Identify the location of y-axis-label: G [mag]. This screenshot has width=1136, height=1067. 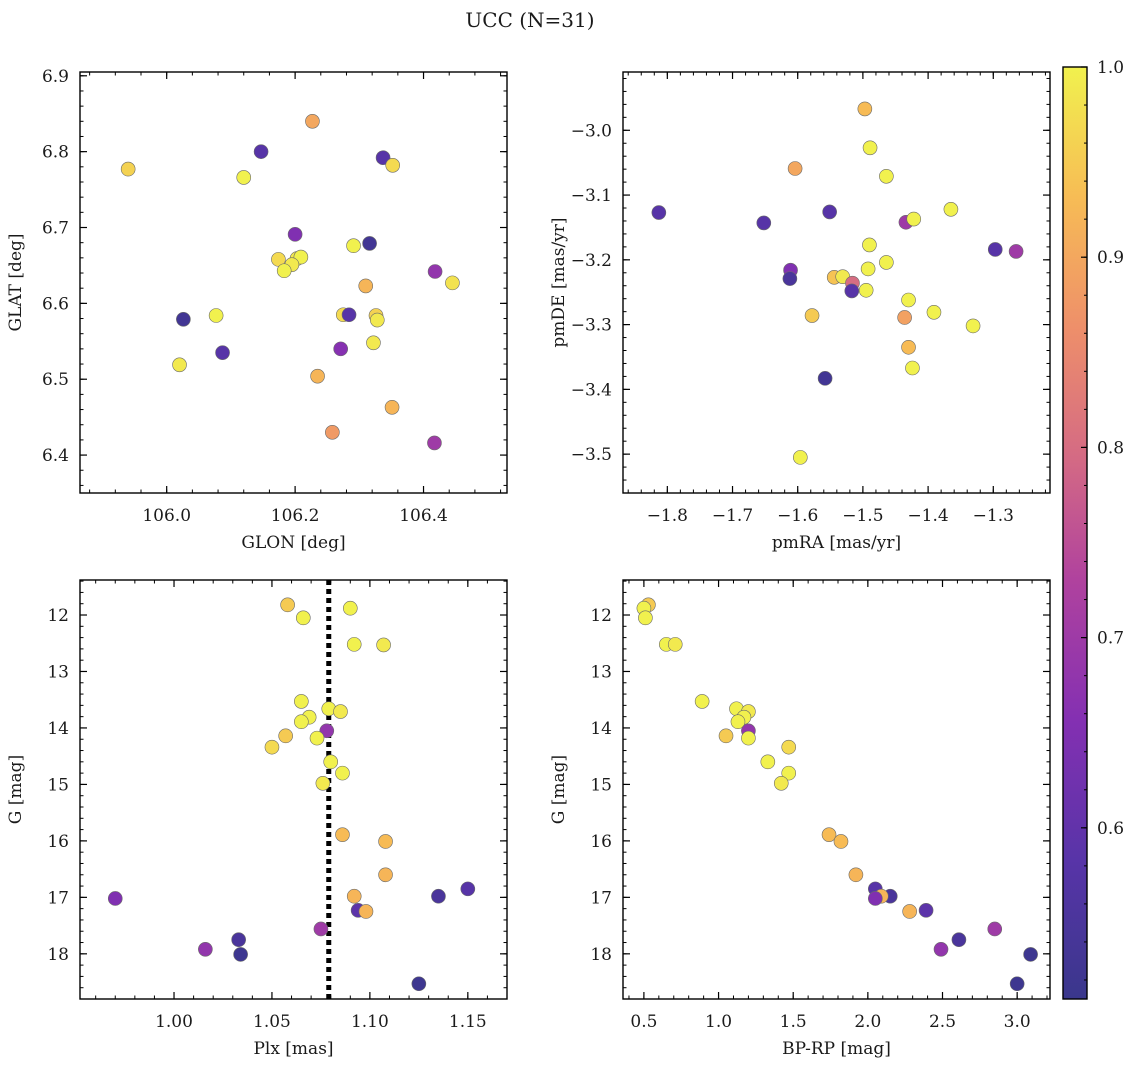
(559, 789).